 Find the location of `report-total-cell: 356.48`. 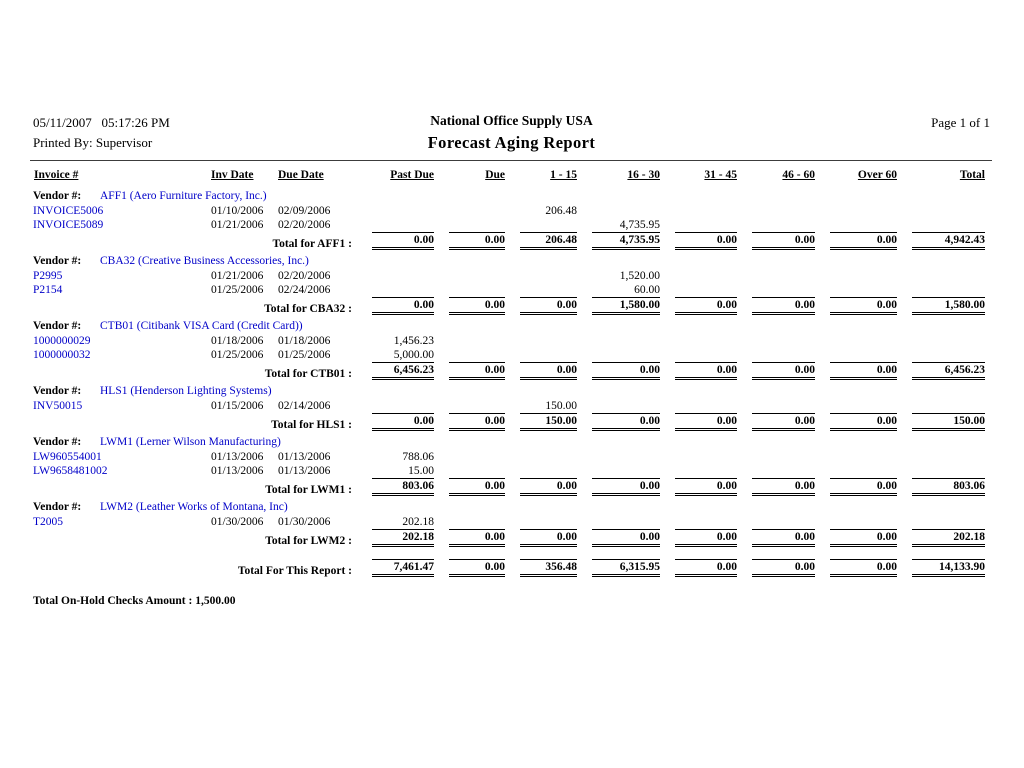

report-total-cell: 356.48 is located at coordinates (544, 562).